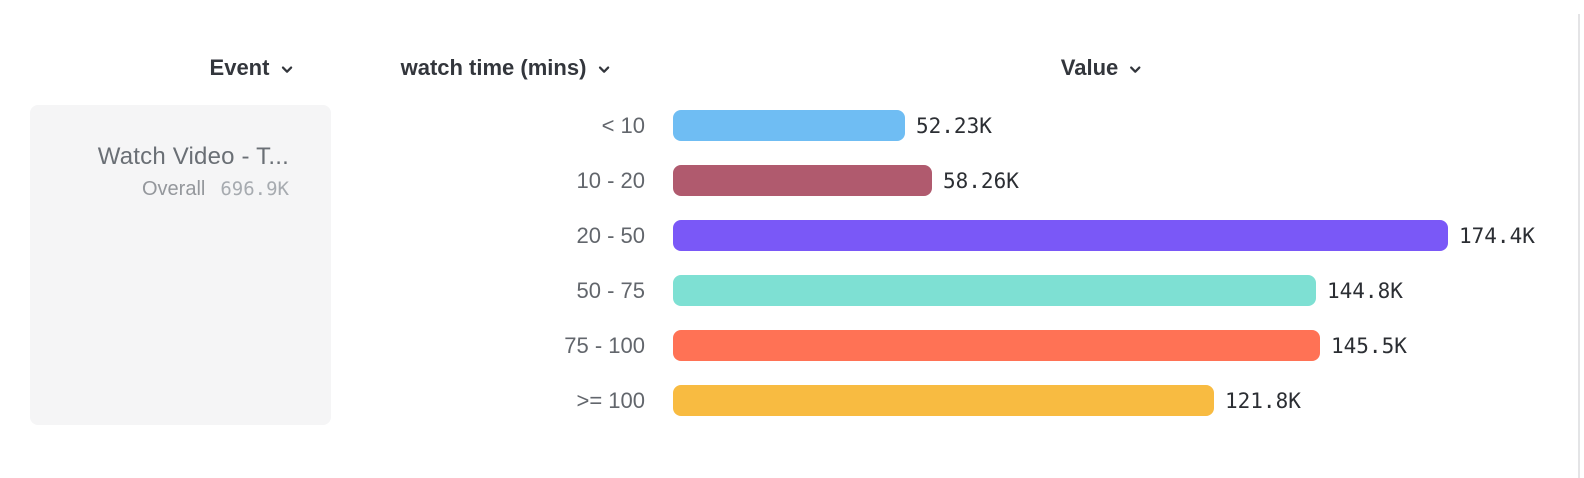  I want to click on column-header-breakdown-label: watch time (mins), so click(493, 67).